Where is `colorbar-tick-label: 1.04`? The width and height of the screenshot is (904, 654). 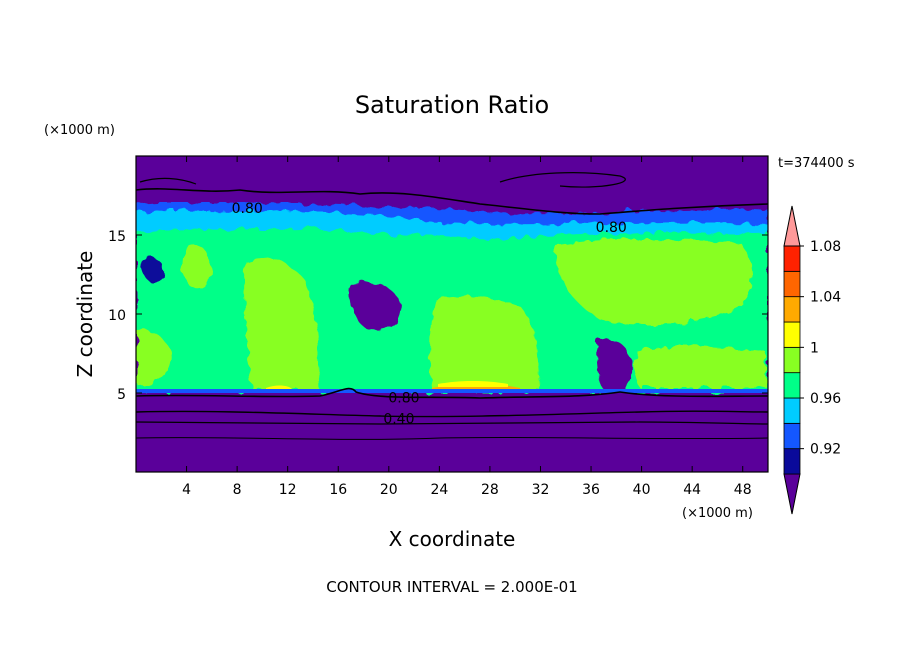
colorbar-tick-label: 1.04 is located at coordinates (825, 298).